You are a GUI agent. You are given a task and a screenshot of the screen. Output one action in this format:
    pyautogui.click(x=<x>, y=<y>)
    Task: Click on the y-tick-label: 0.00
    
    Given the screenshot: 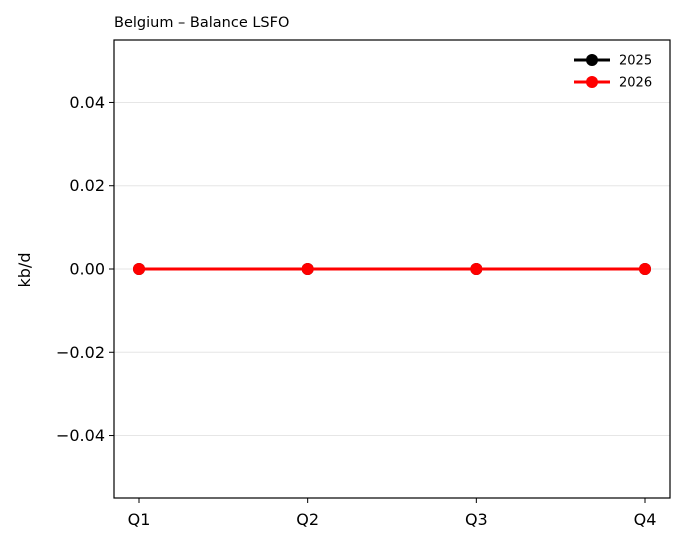 What is the action you would take?
    pyautogui.click(x=87, y=269)
    